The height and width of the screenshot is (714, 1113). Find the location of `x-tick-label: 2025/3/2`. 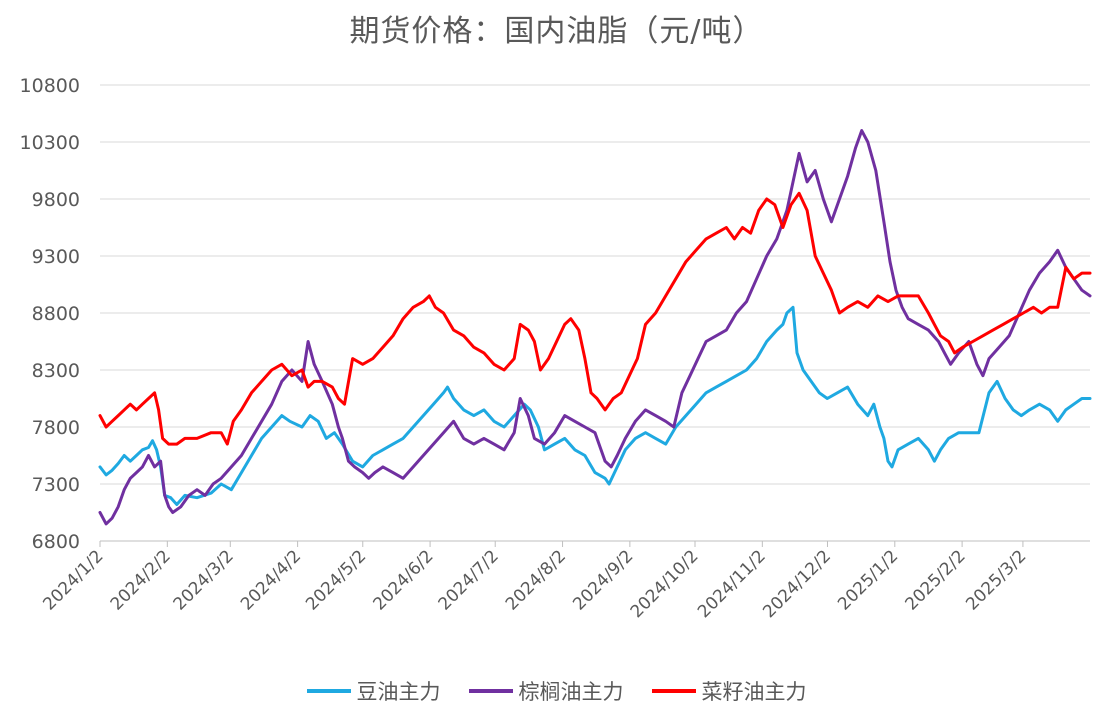

x-tick-label: 2025/3/2 is located at coordinates (996, 580).